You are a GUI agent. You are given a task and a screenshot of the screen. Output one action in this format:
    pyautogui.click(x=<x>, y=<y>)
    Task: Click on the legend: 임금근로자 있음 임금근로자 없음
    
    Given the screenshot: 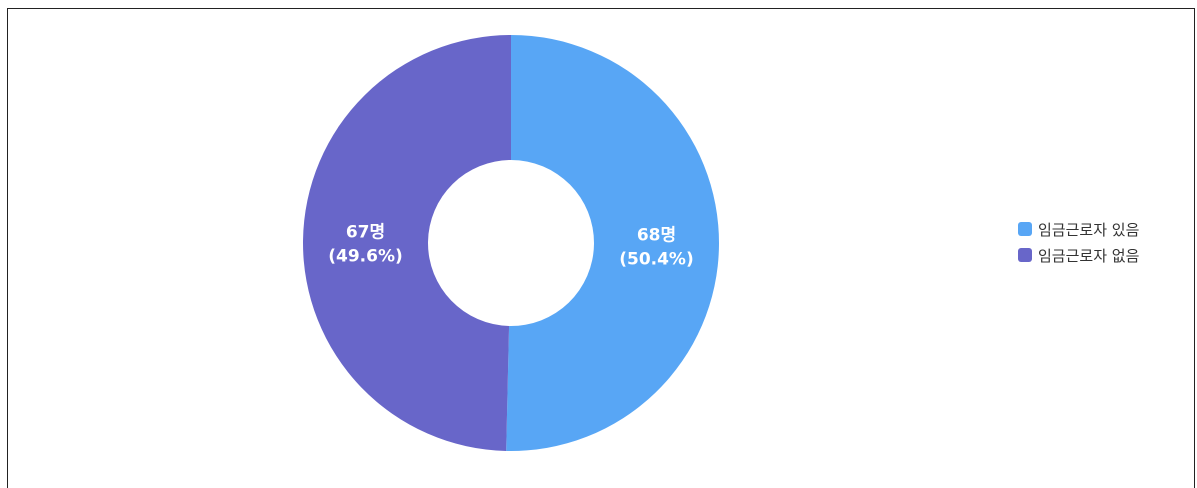 What is the action you would take?
    pyautogui.click(x=1078, y=242)
    